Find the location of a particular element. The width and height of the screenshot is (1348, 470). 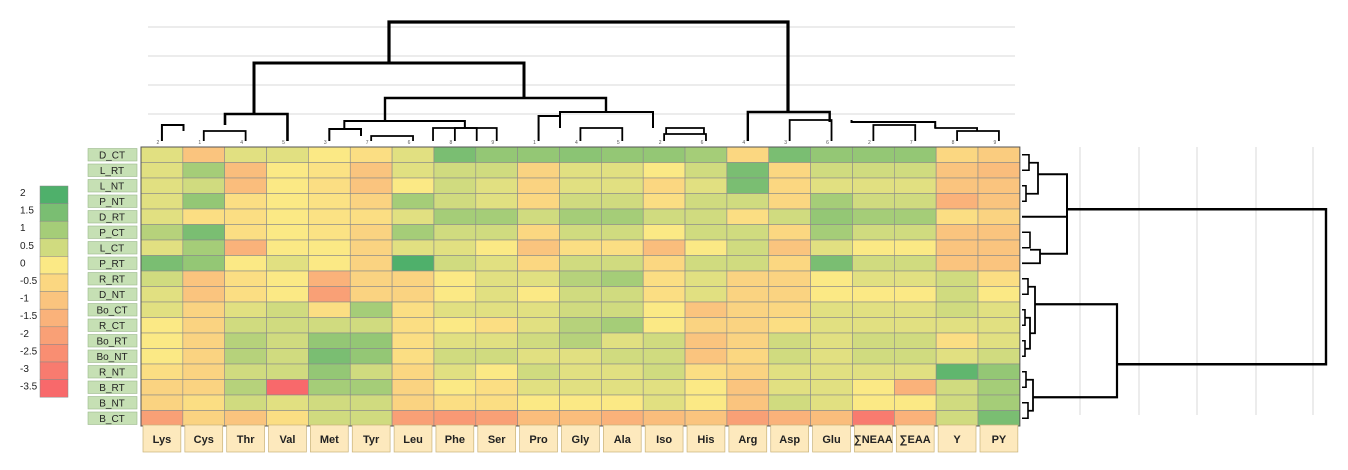

row-label: D_CT is located at coordinates (112, 155).